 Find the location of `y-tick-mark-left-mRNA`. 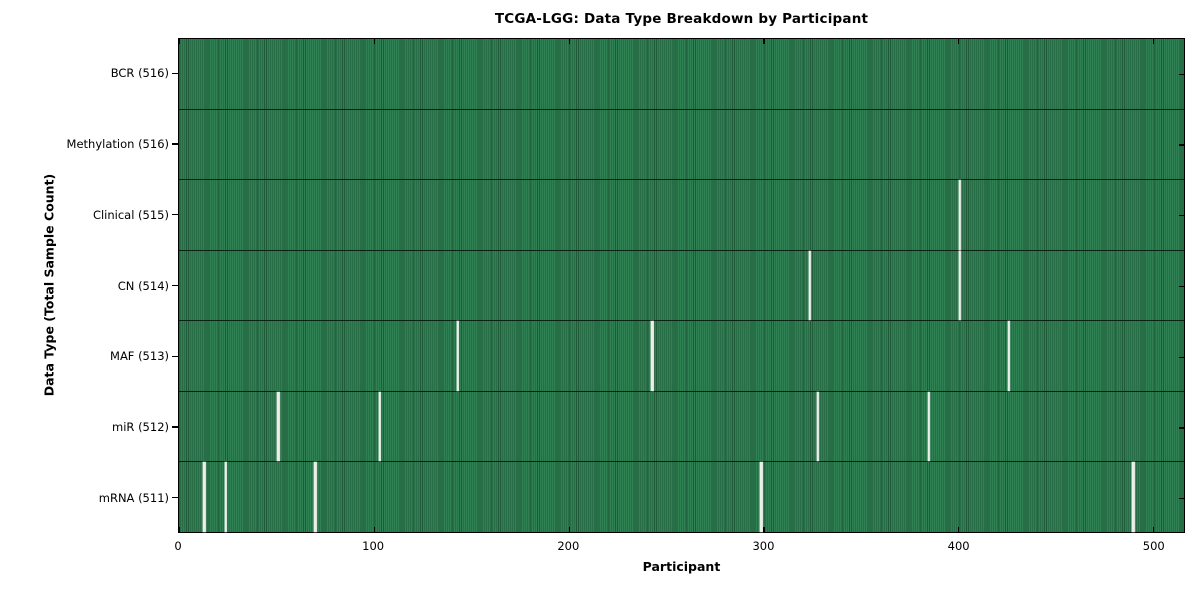

y-tick-mark-left-mRNA is located at coordinates (175, 498).